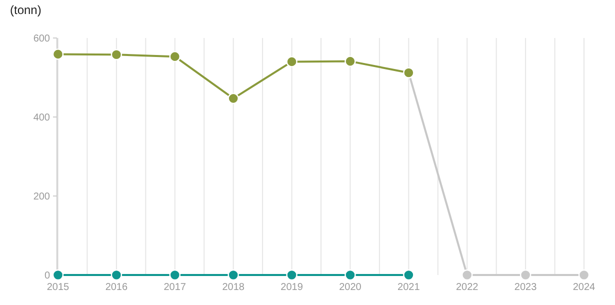 This screenshot has height=305, width=615. Describe the element at coordinates (26, 10) in the screenshot. I see `y-axis-title: (tonn)` at that location.